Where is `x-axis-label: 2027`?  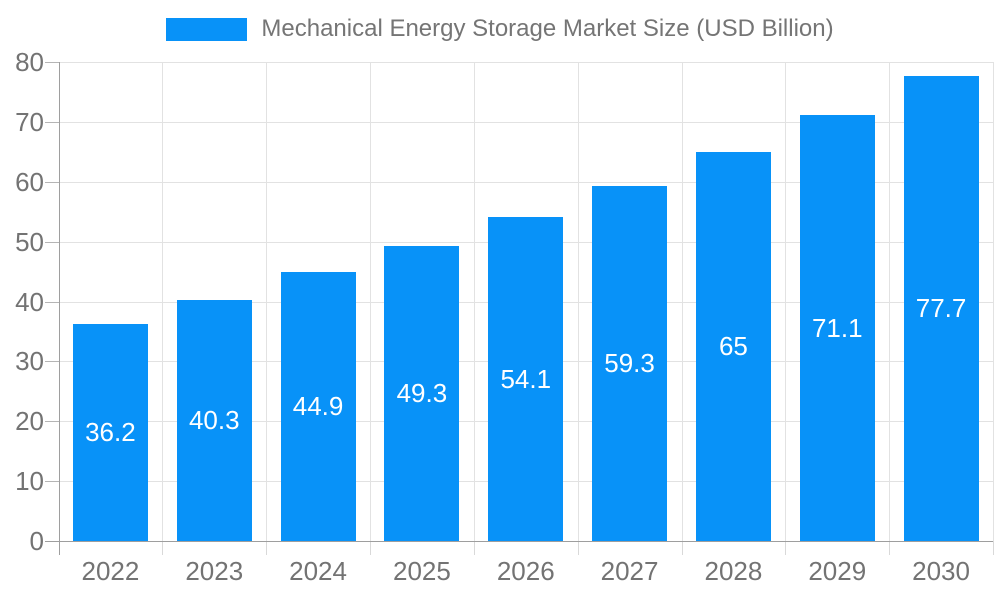 x-axis-label: 2027 is located at coordinates (629, 571).